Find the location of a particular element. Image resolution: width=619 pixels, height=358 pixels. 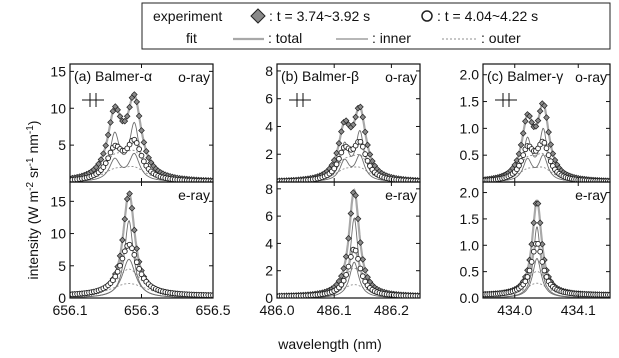

y-title-exp3: -1 is located at coordinates (30, 129).